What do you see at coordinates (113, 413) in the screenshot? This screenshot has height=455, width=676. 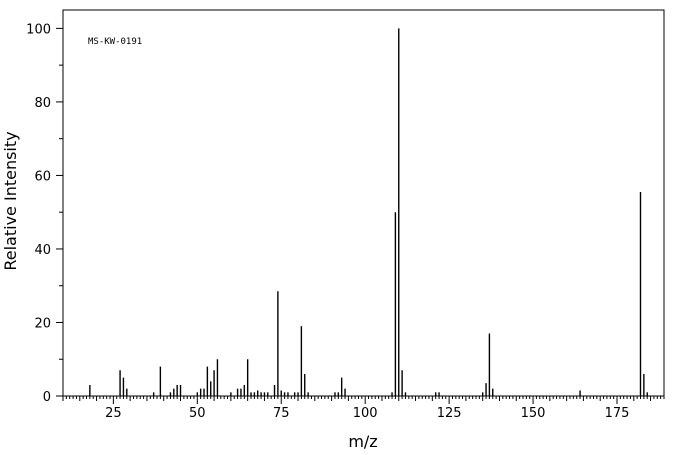 I see `x-tick-label: 25` at bounding box center [113, 413].